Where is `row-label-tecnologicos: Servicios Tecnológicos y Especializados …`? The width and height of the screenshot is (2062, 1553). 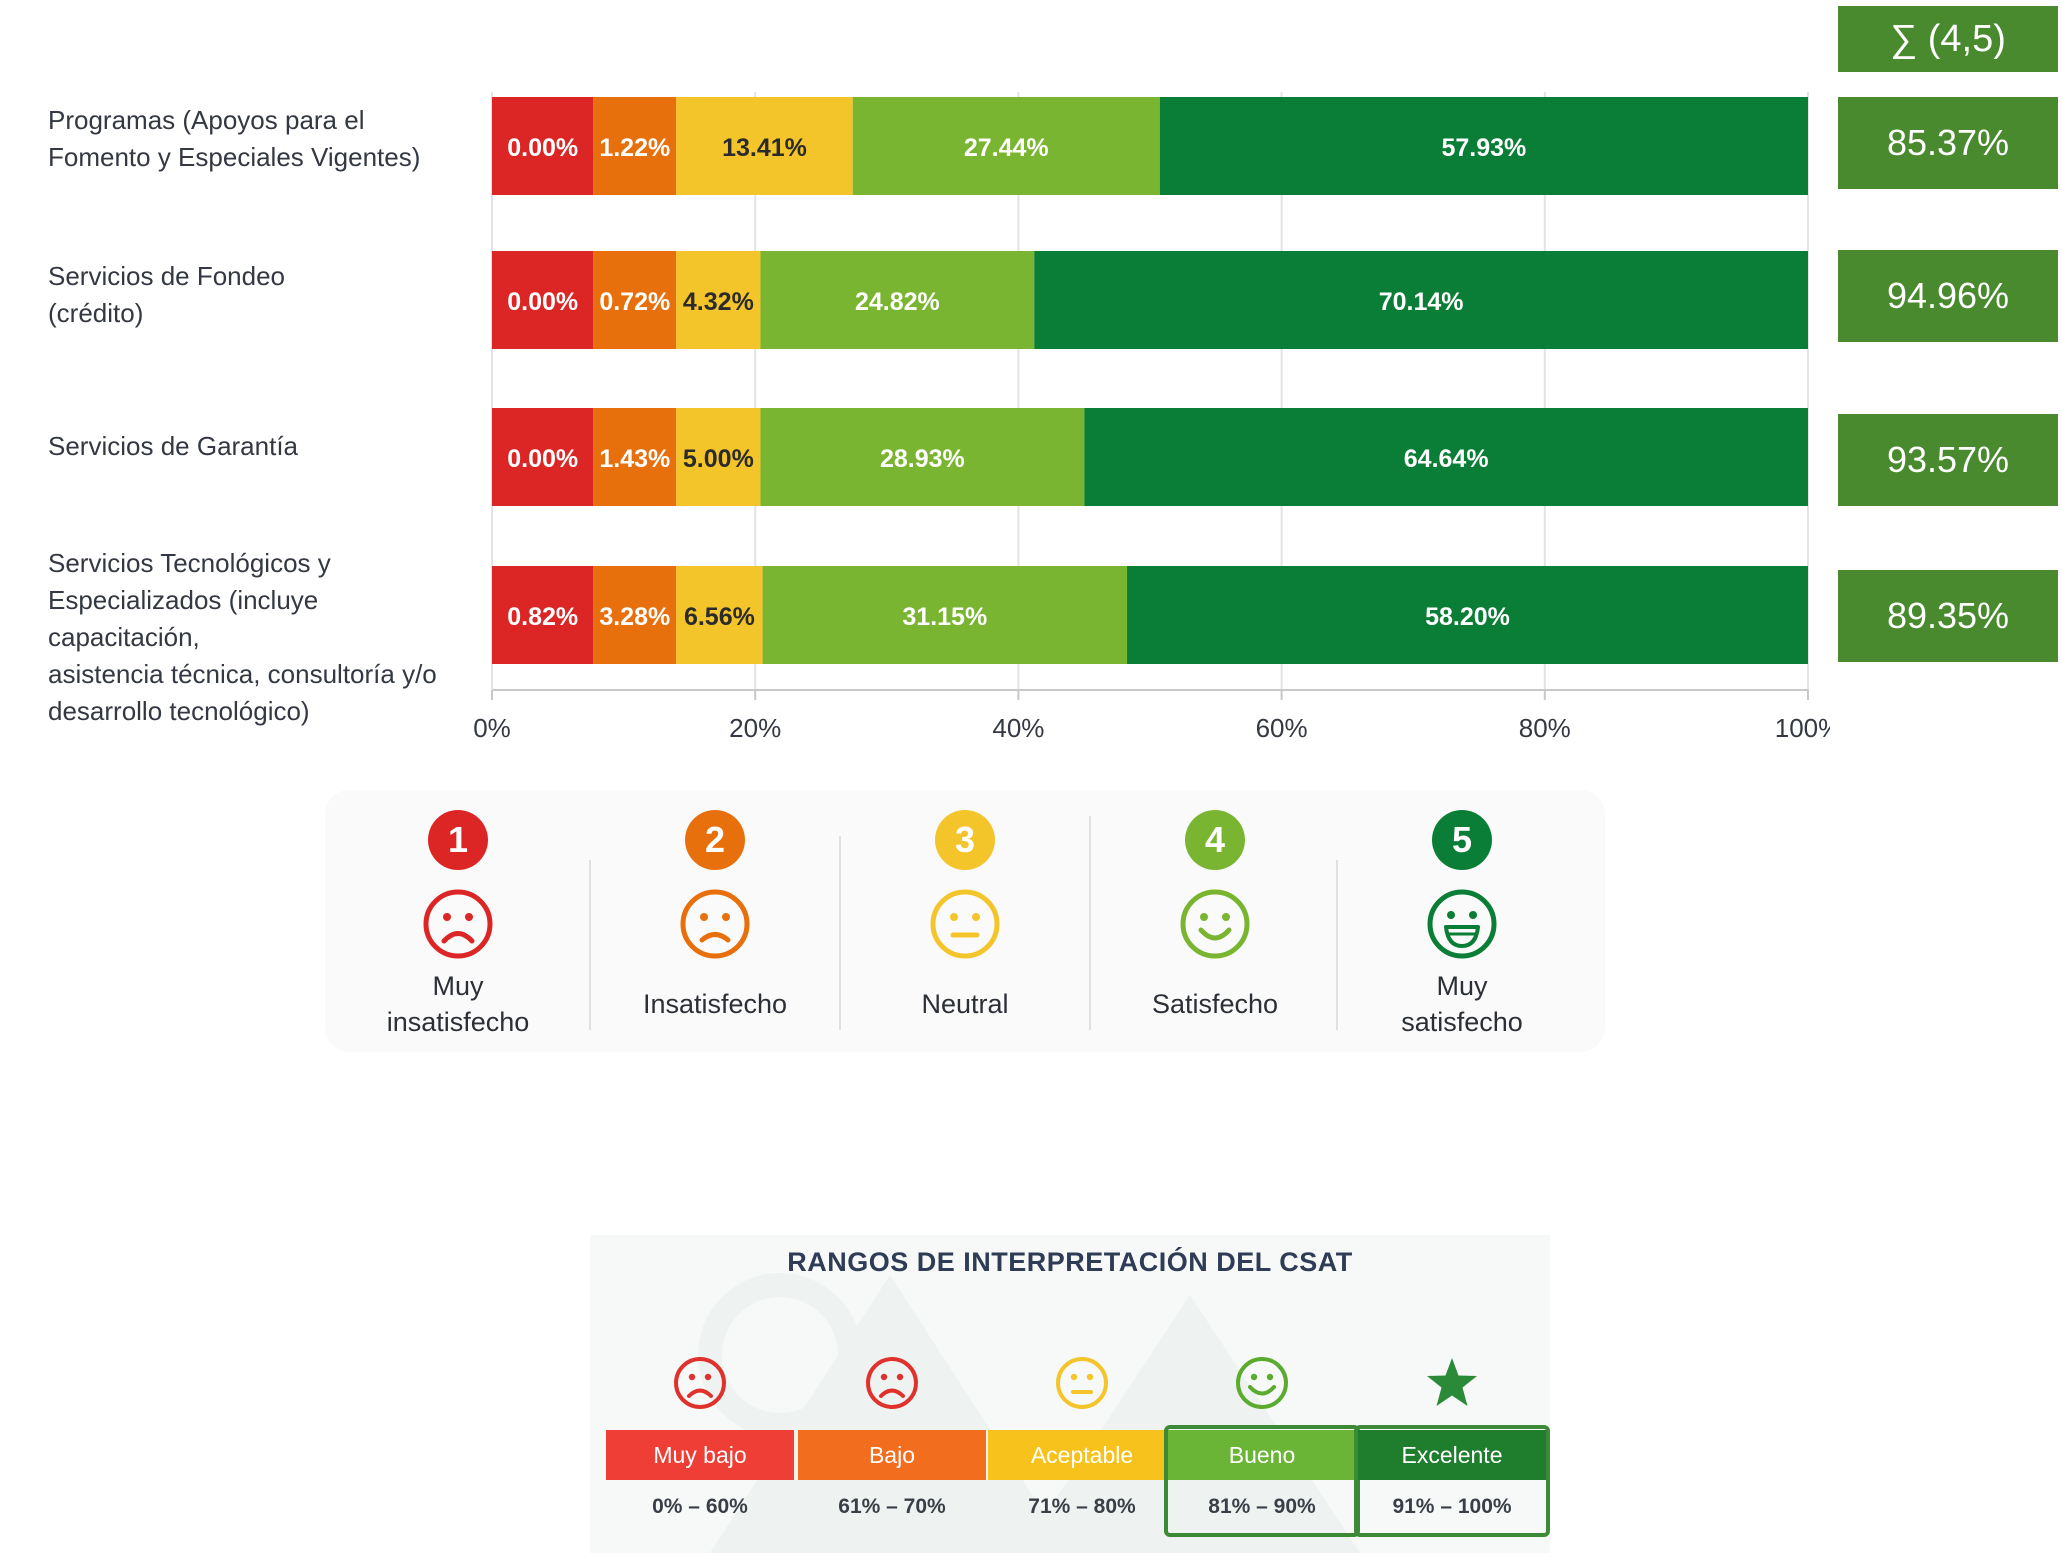 row-label-tecnologicos: Servicios Tecnológicos y Especializados … is located at coordinates (242, 637).